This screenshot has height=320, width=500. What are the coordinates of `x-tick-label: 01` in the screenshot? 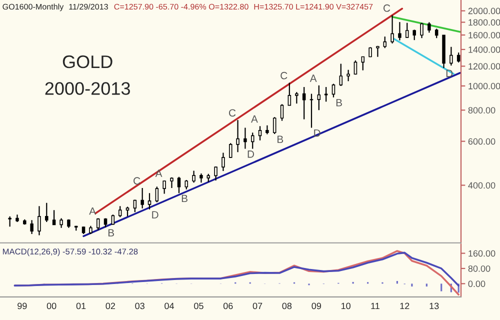 It's located at (81, 306).